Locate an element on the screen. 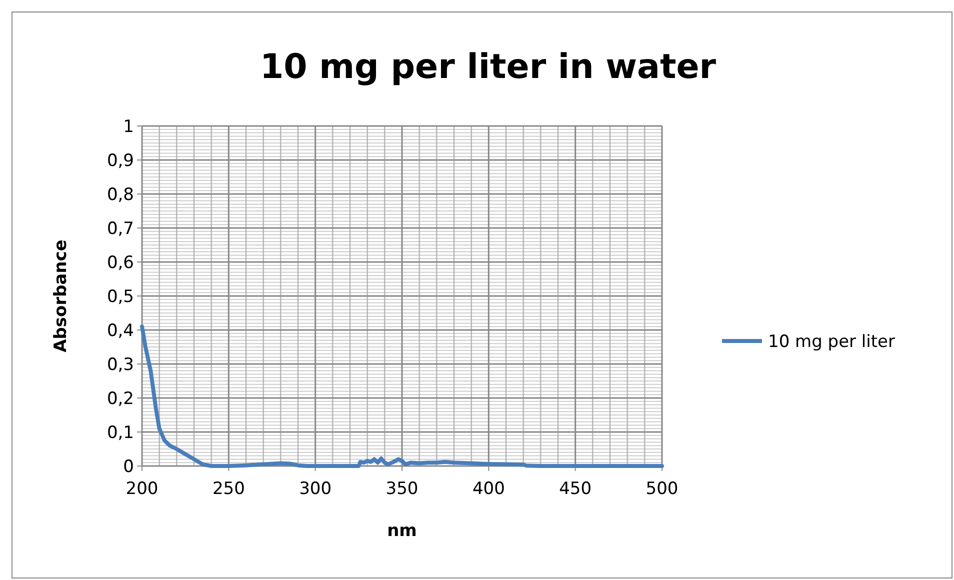 The height and width of the screenshot is (580, 954). y-tick-label: 0,1 is located at coordinates (120, 432).